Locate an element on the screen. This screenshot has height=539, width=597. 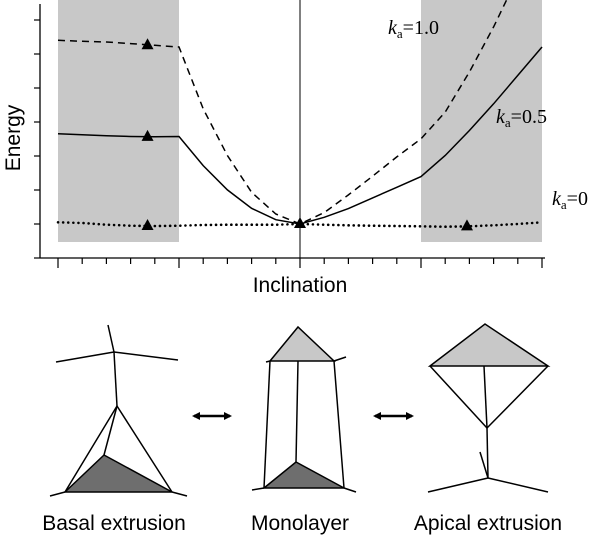
basal-stalk is located at coordinates (115, 379).